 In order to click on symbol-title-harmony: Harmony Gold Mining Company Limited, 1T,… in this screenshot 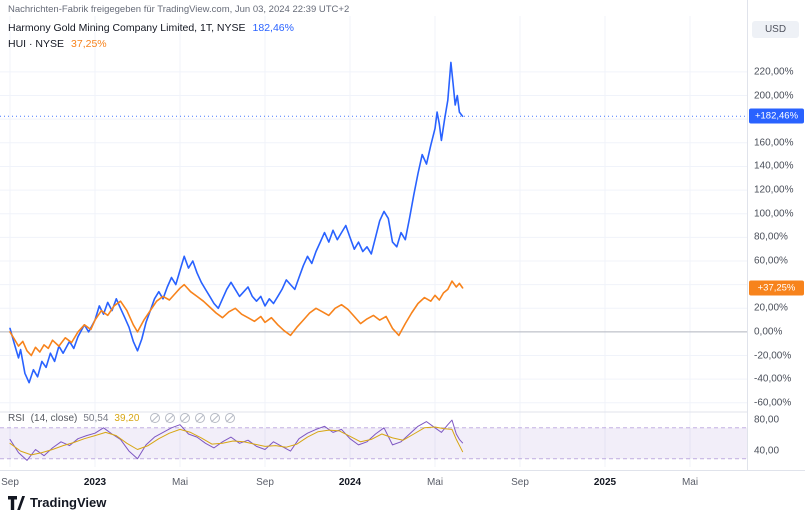, I will do `click(127, 28)`.